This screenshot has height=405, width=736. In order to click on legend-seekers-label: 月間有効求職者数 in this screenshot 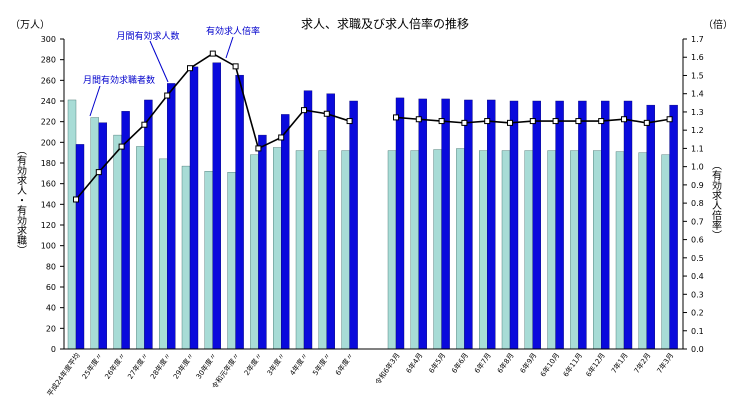, I will do `click(119, 80)`.